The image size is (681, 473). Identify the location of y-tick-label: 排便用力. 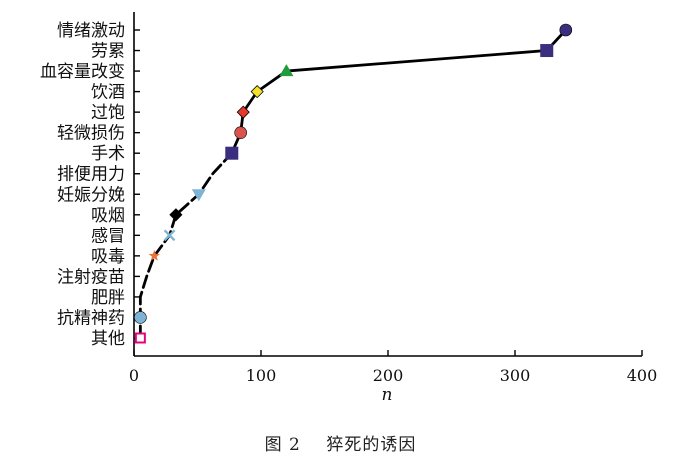
(91, 175).